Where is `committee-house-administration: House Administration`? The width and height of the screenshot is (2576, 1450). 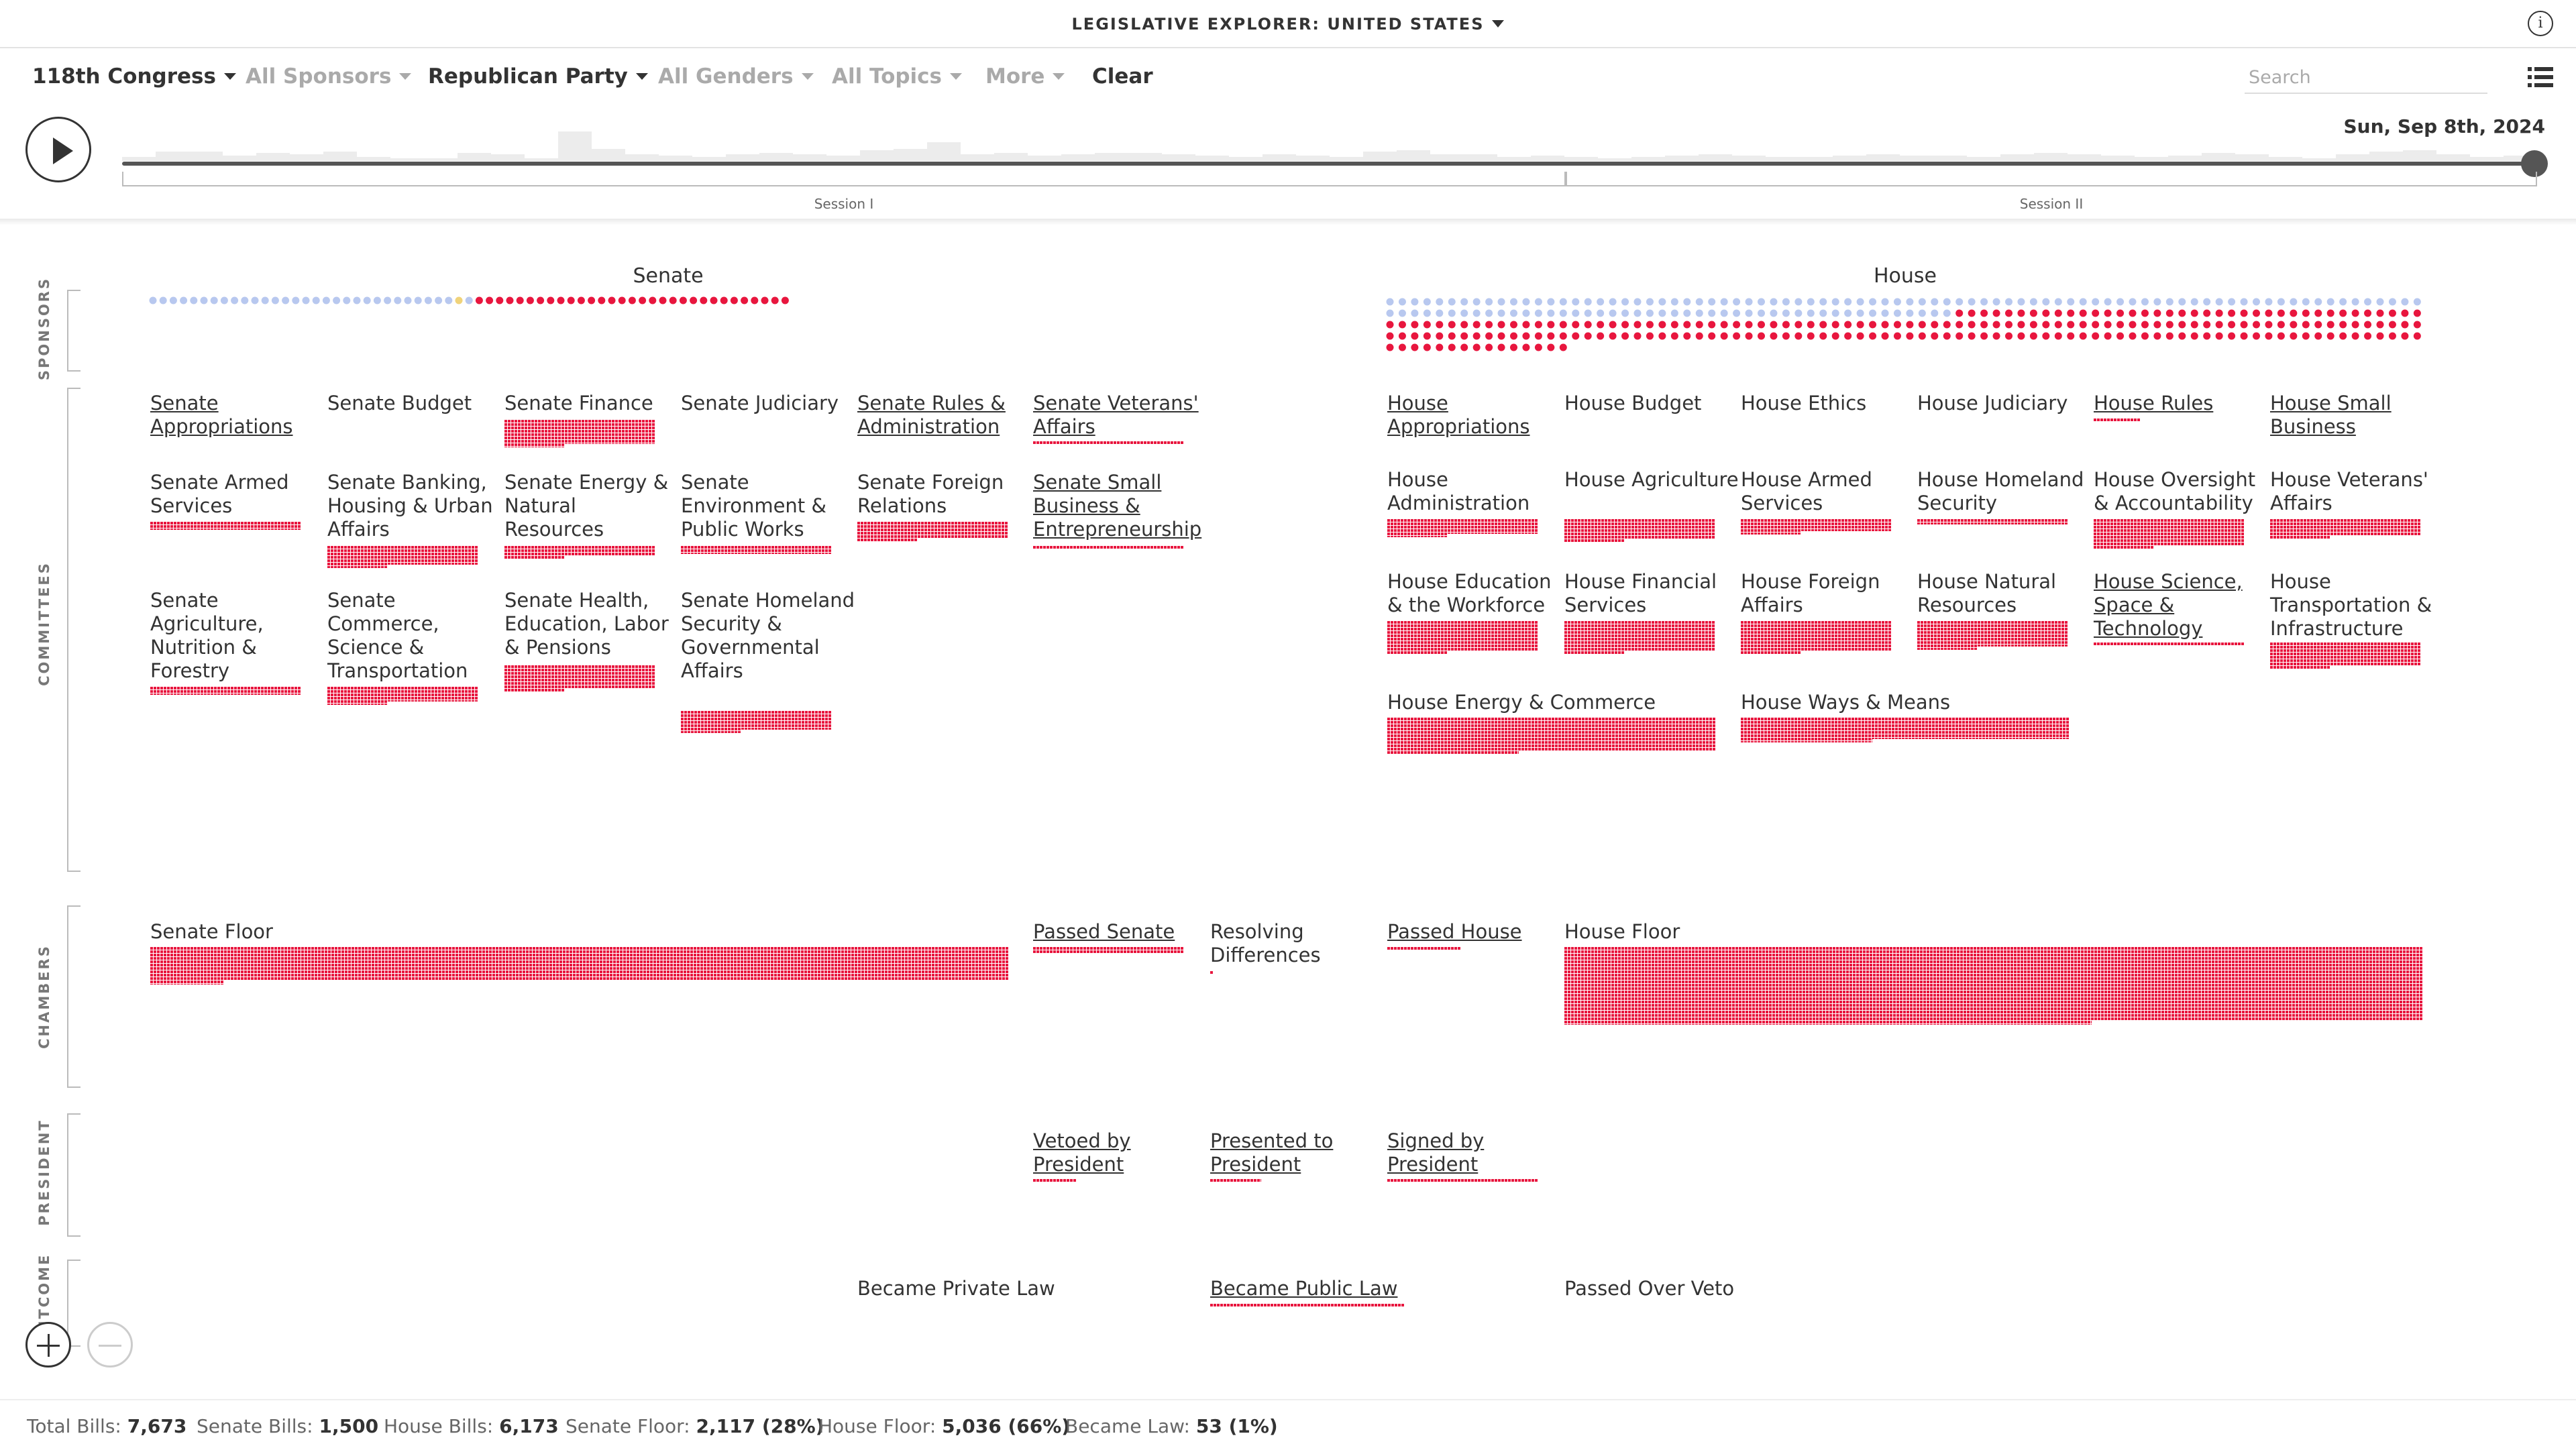 committee-house-administration: House Administration is located at coordinates (1458, 491).